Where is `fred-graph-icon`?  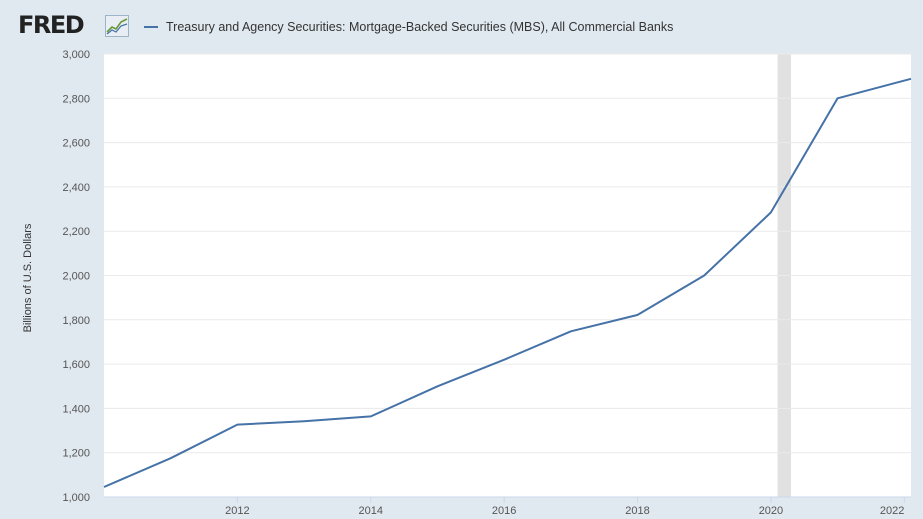
fred-graph-icon is located at coordinates (117, 26).